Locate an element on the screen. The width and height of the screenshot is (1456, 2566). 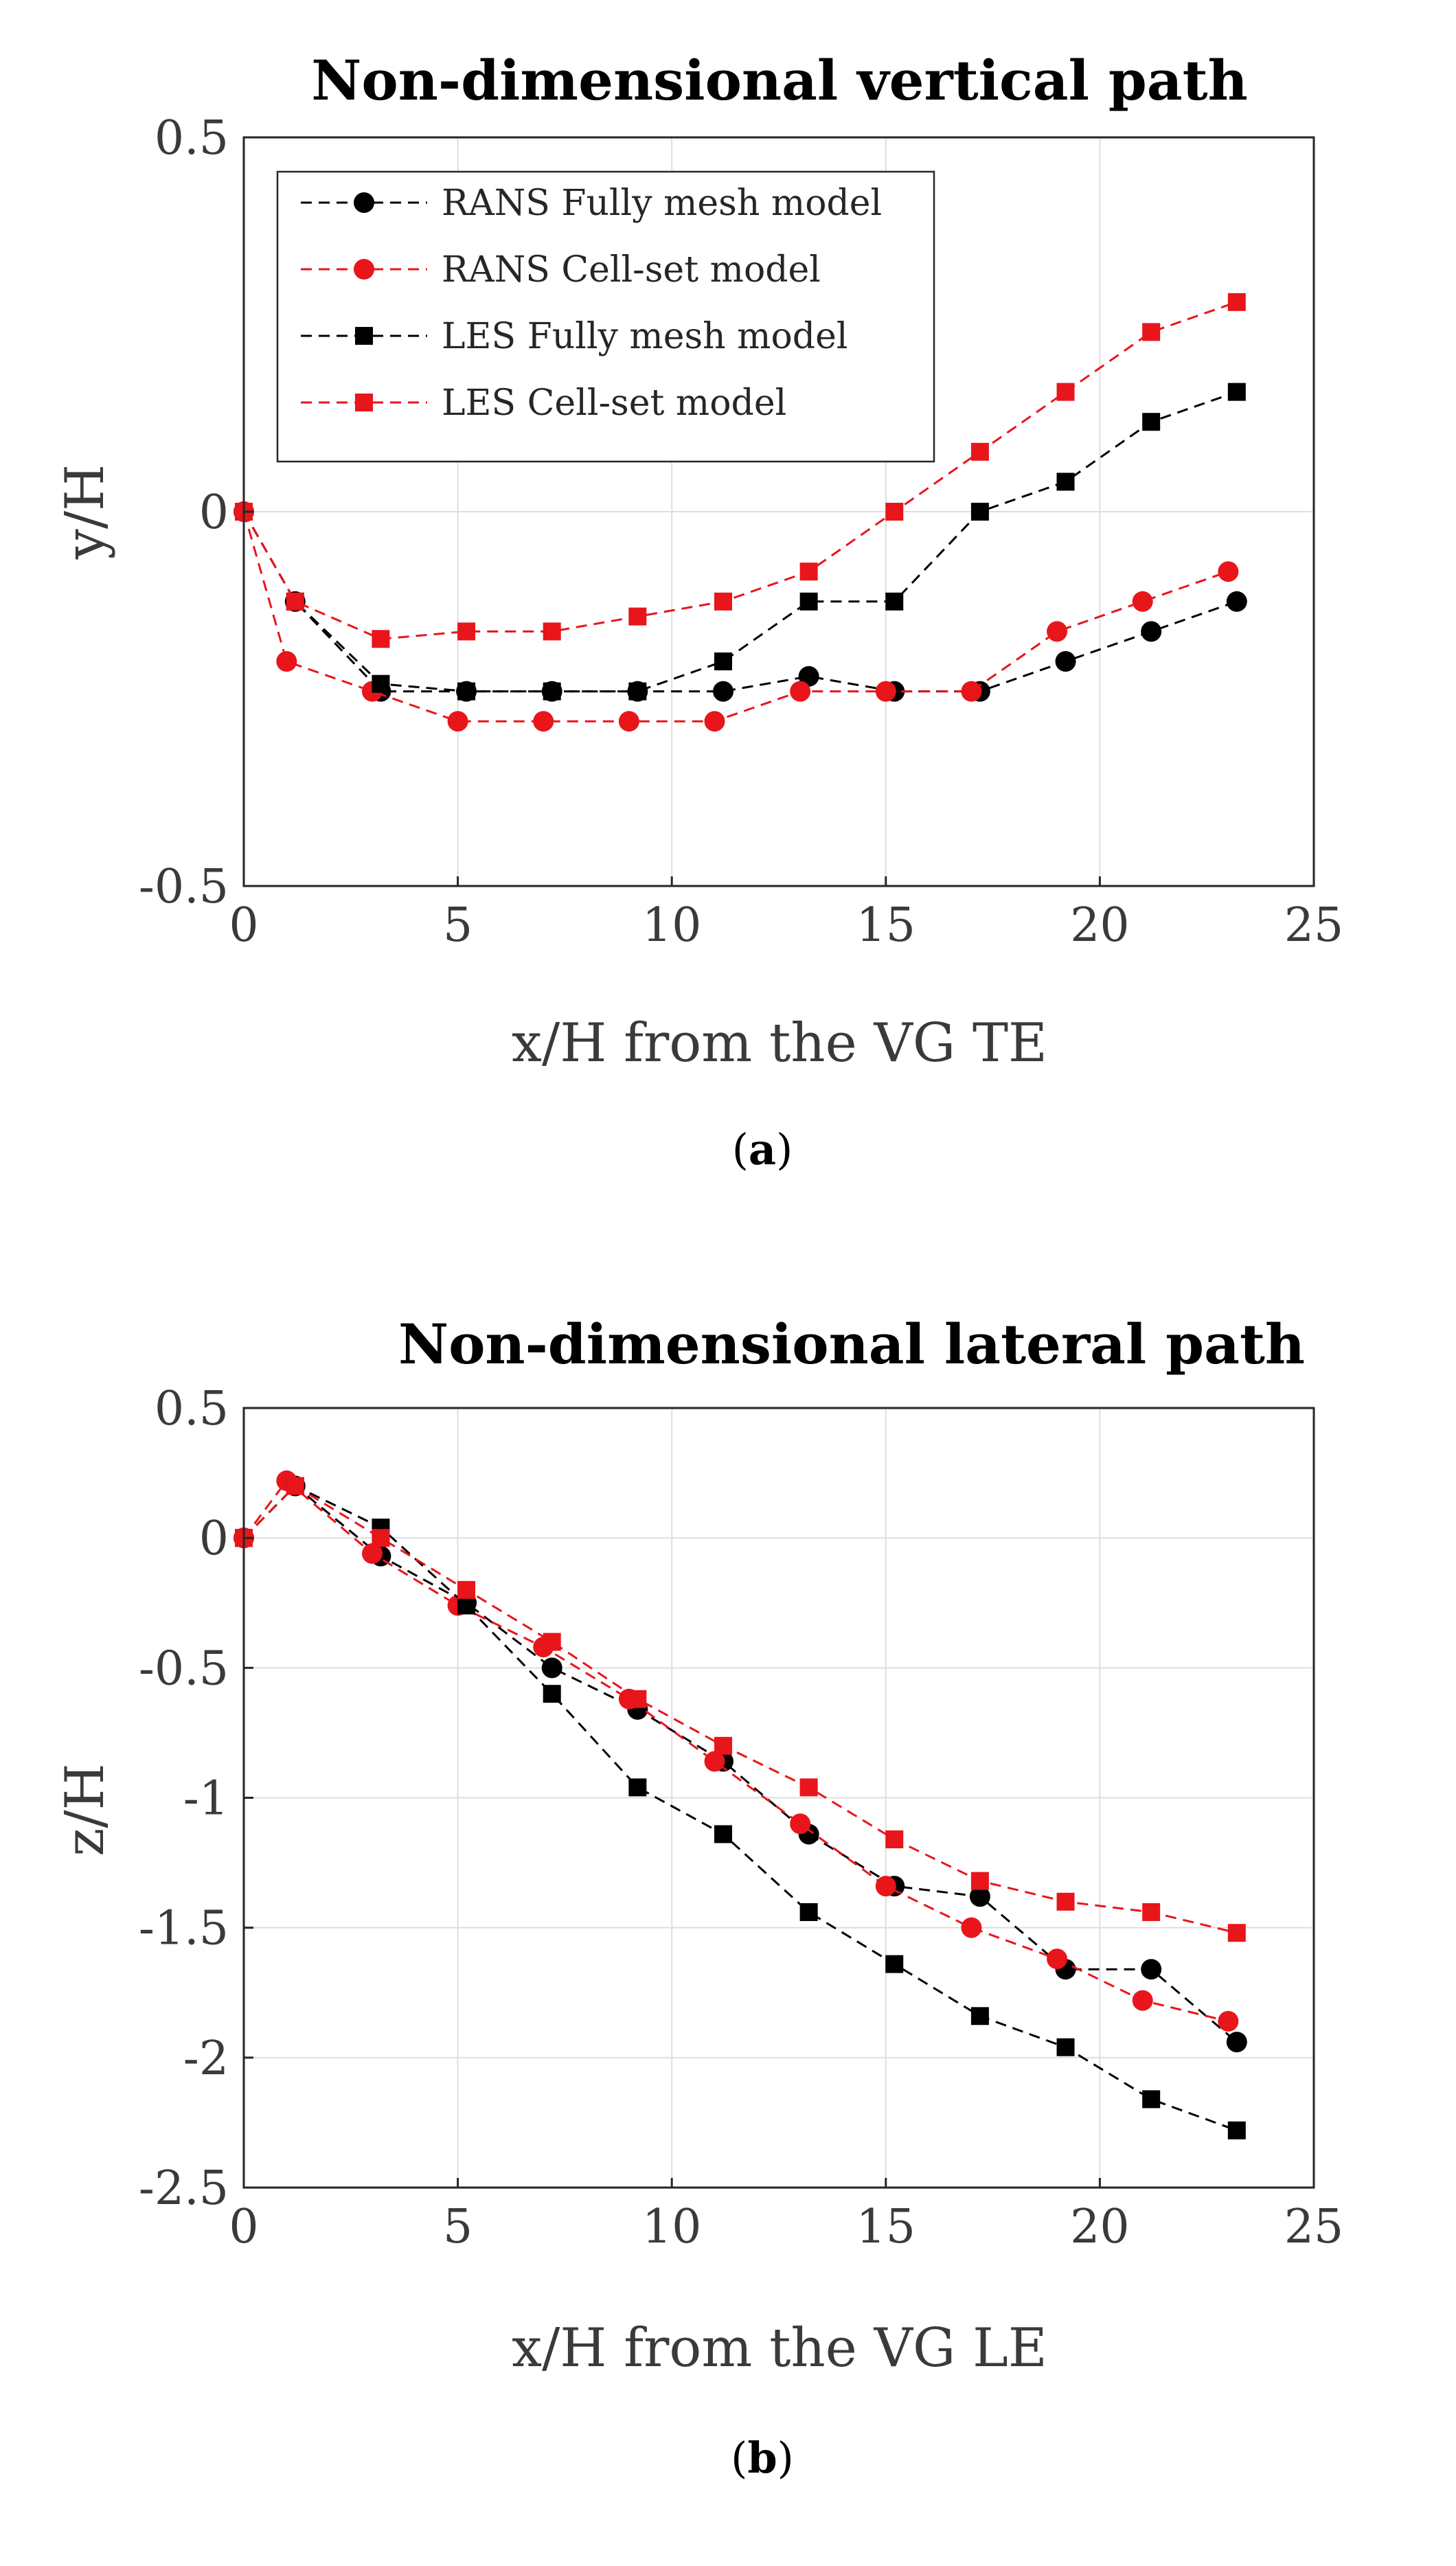
legend-key-rans-cell-set-model is located at coordinates (364, 269).